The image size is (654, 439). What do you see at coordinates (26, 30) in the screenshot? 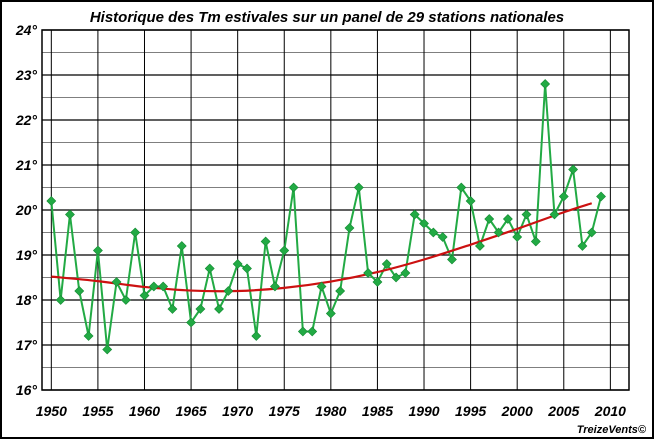
I see `y-tick-label: 24°` at bounding box center [26, 30].